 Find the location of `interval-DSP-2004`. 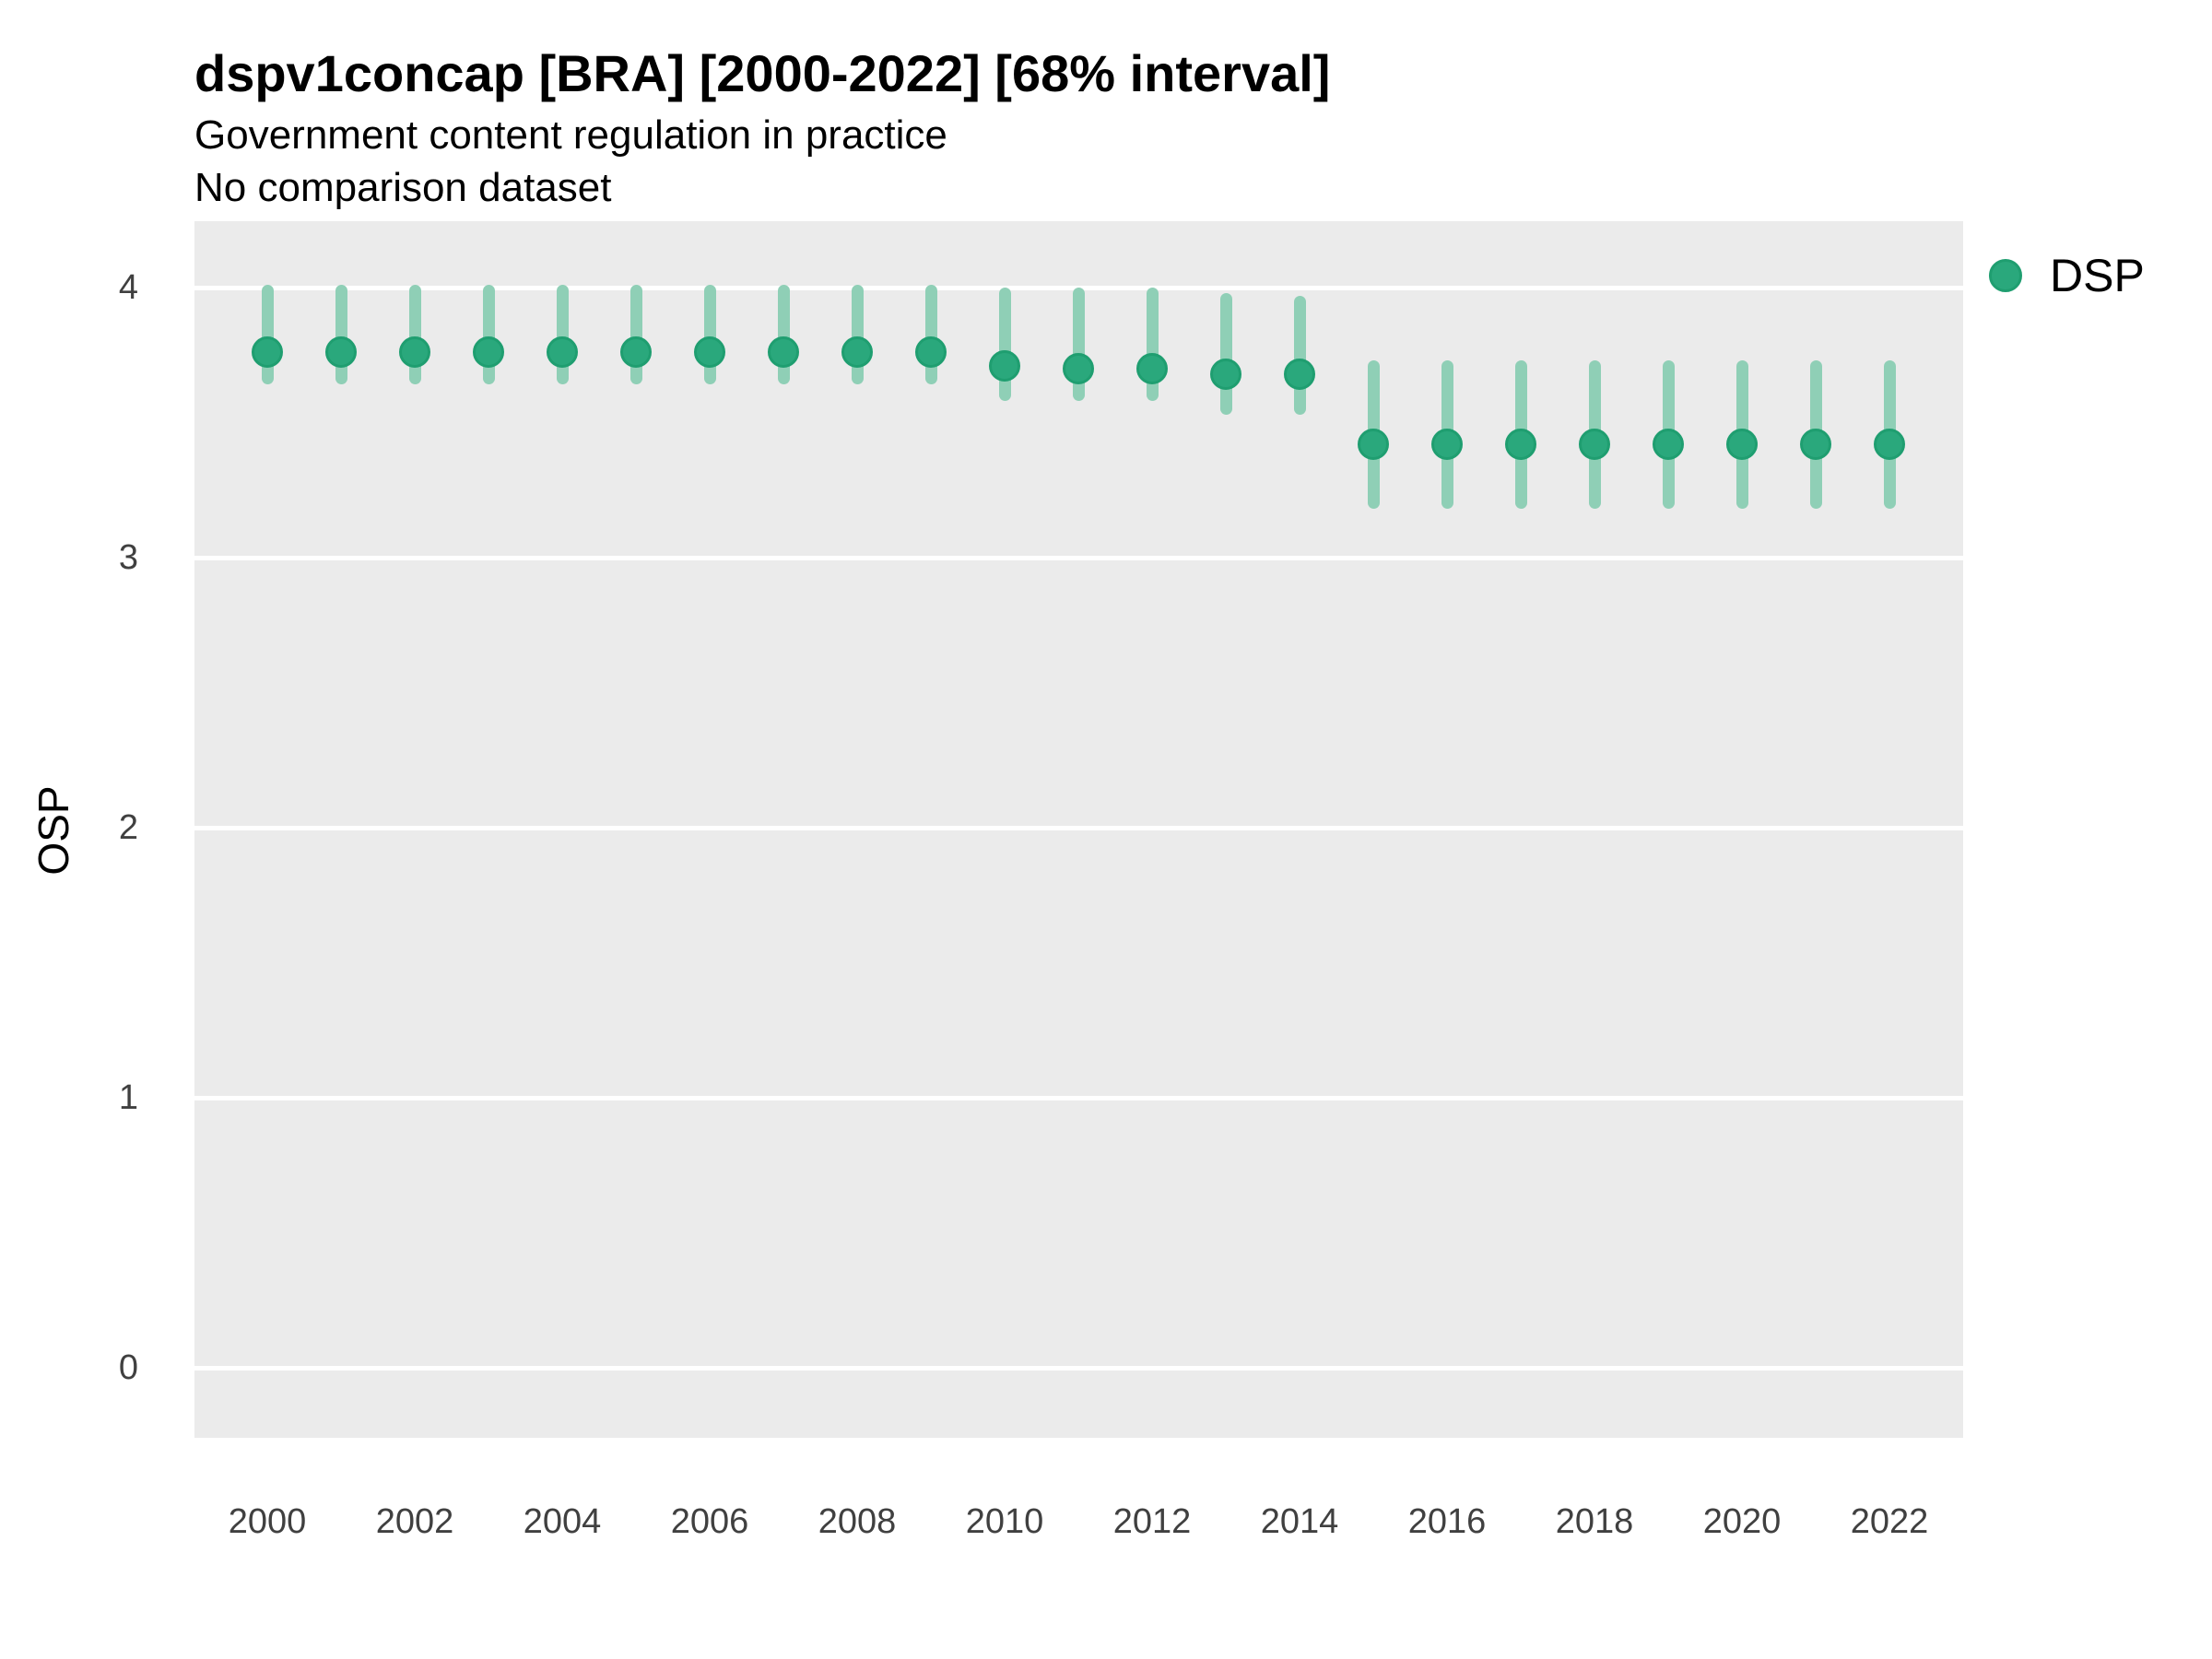

interval-DSP-2004 is located at coordinates (562, 335).